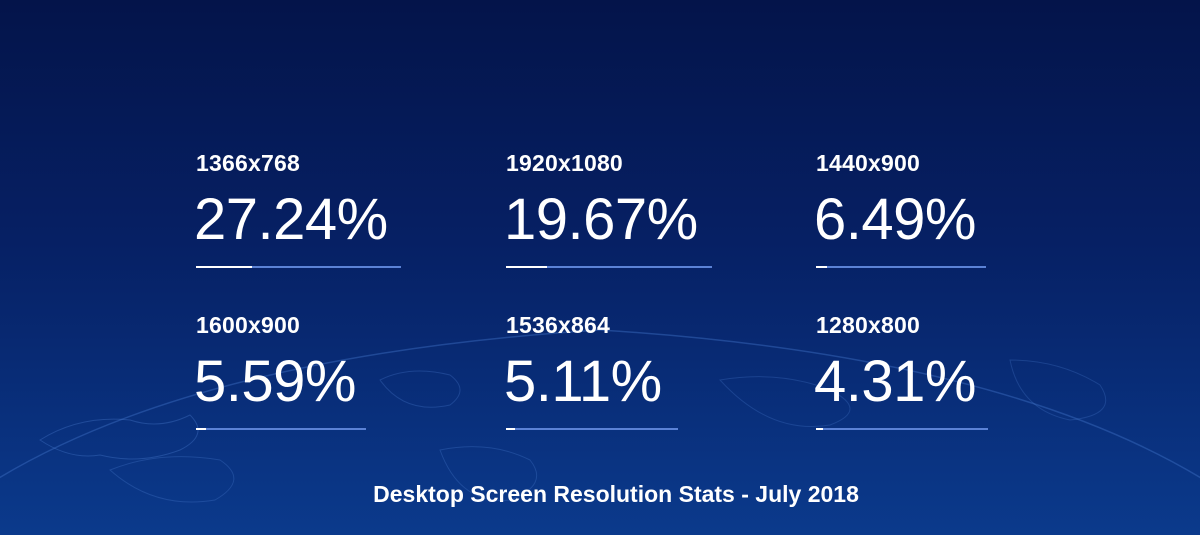  I want to click on resolution-label: 1366x768, so click(248, 163).